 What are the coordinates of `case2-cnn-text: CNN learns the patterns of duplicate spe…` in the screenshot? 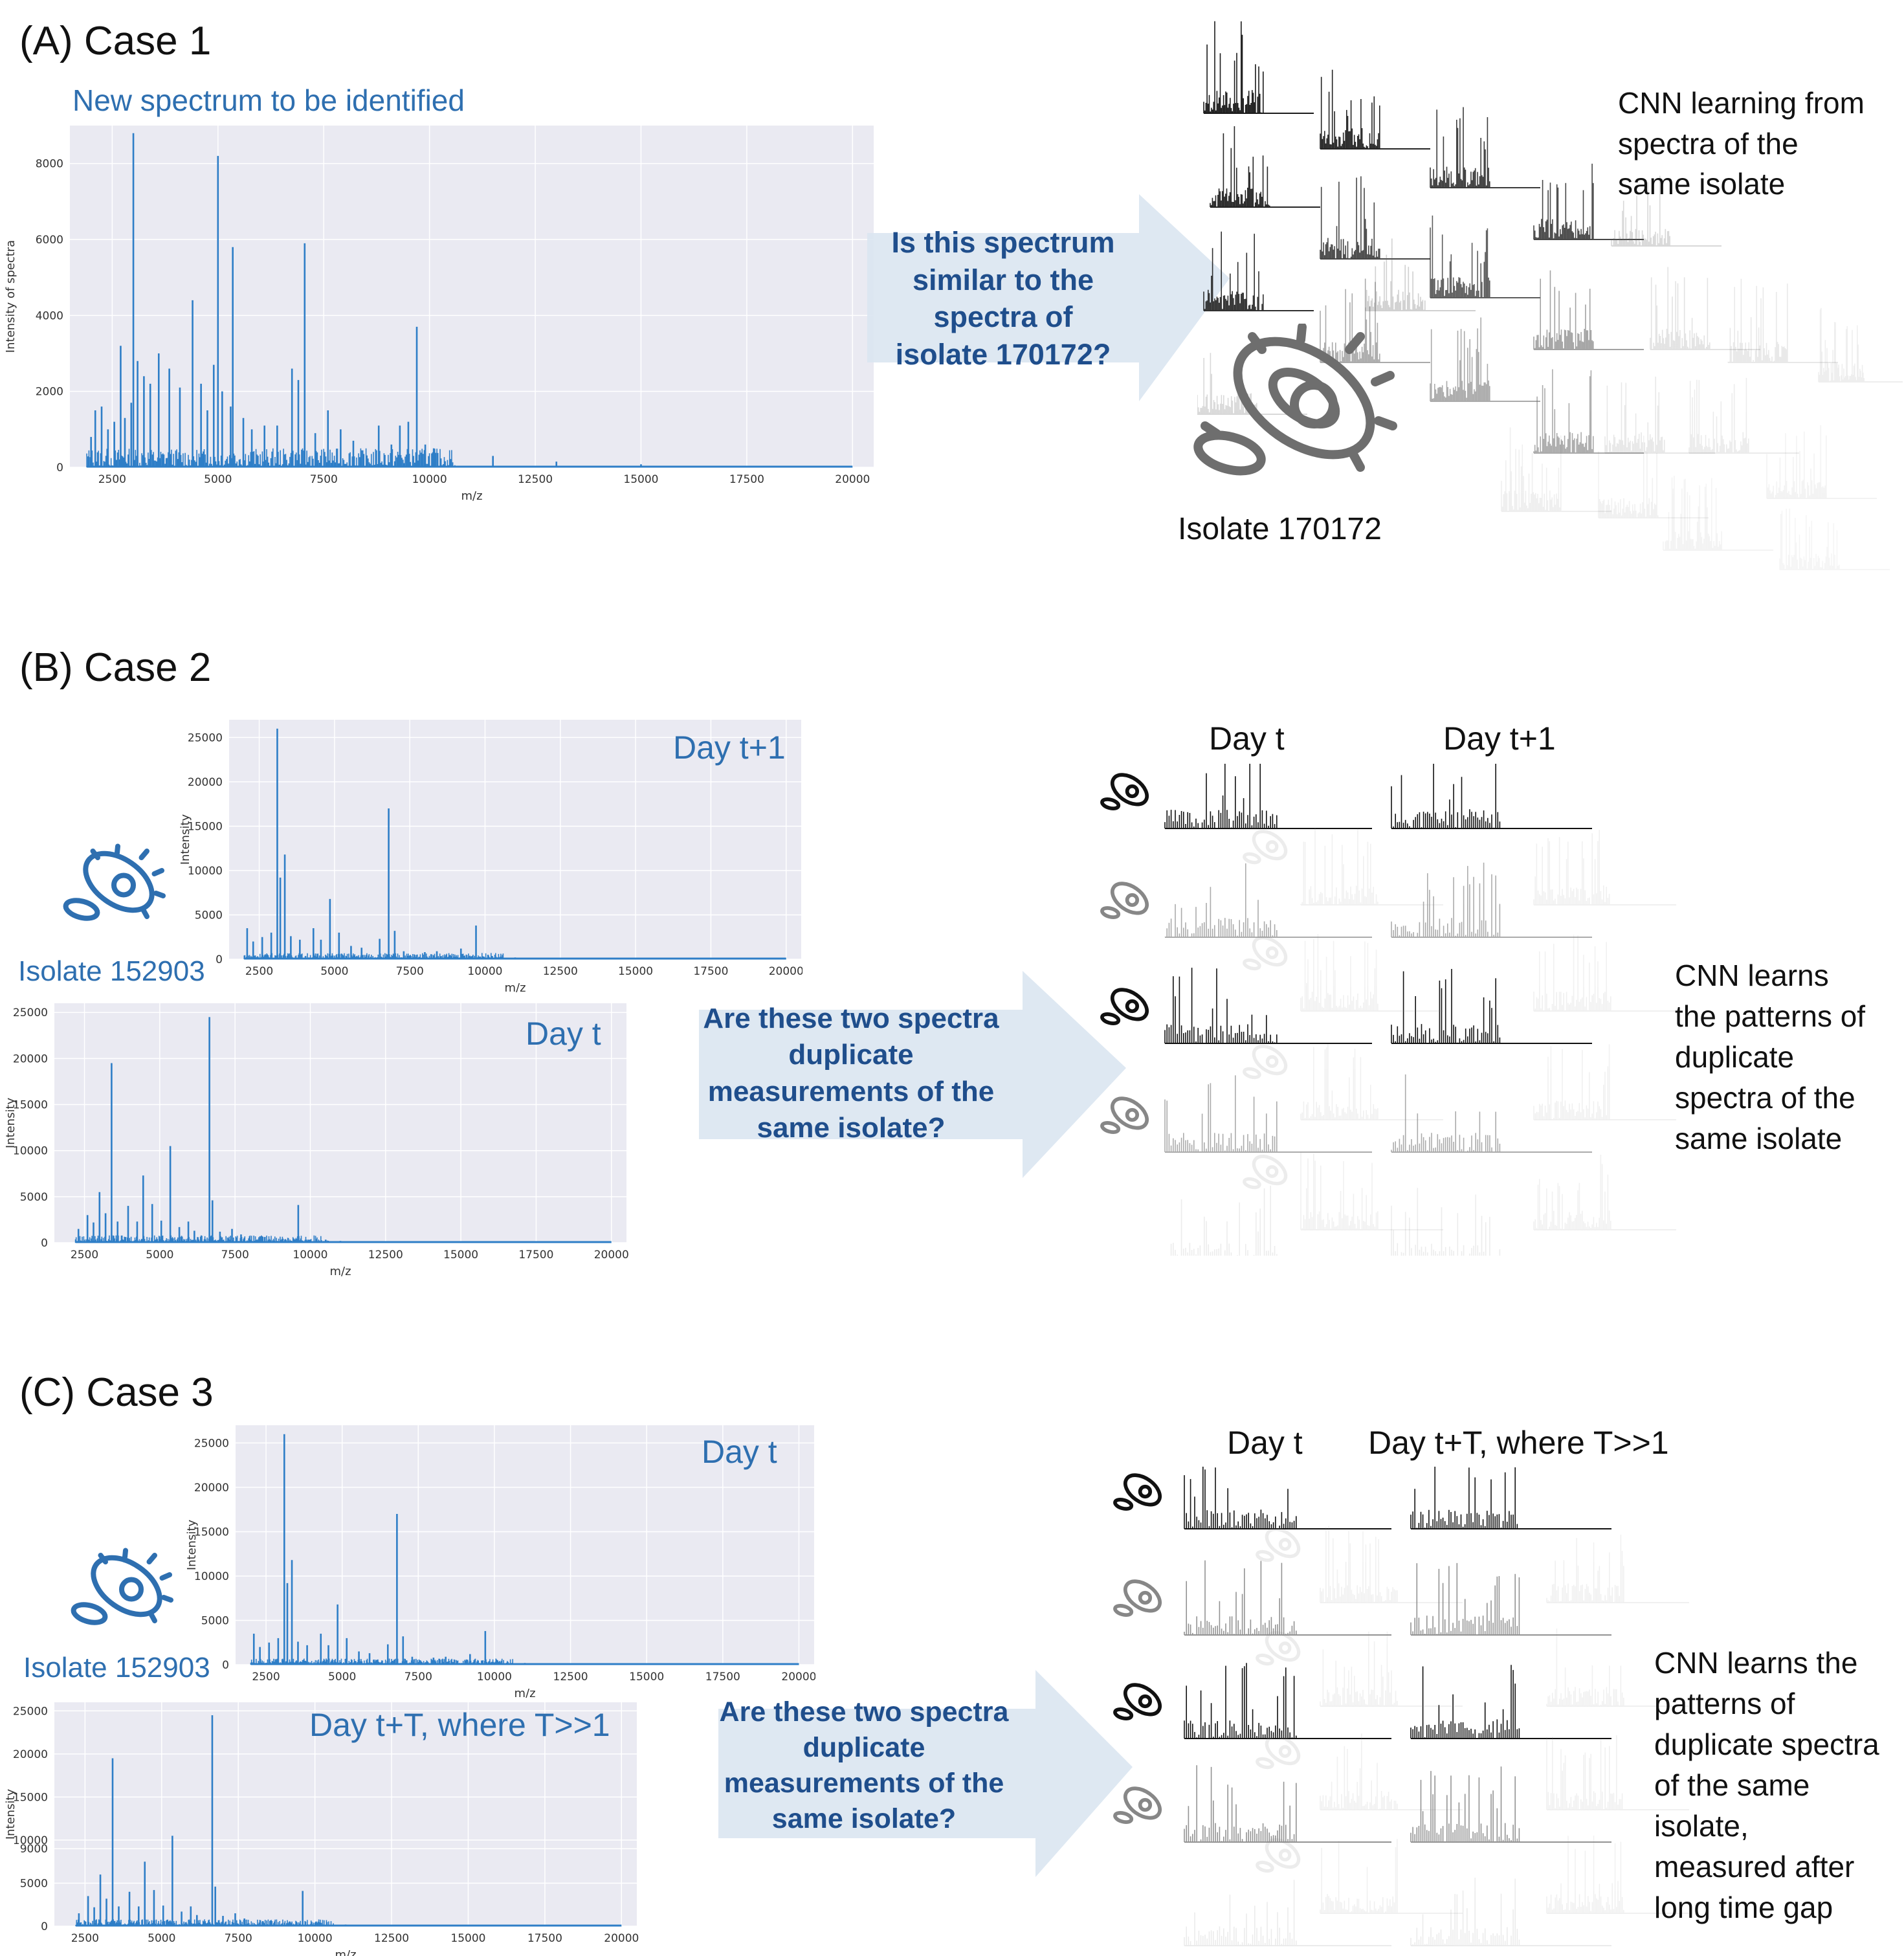 It's located at (1770, 1057).